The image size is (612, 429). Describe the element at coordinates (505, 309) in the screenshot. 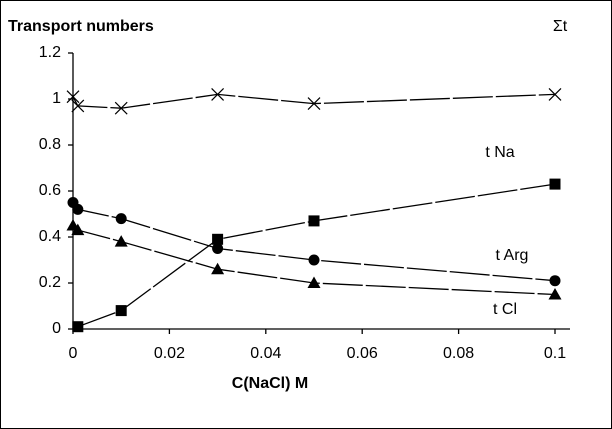

I see `series-label: t Cl` at that location.